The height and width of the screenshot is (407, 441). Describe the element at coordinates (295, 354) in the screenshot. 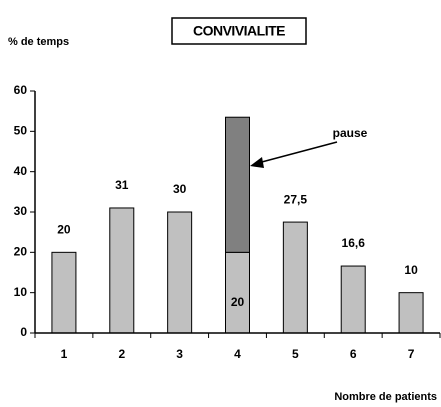

I see `x-tick-label: 5` at that location.